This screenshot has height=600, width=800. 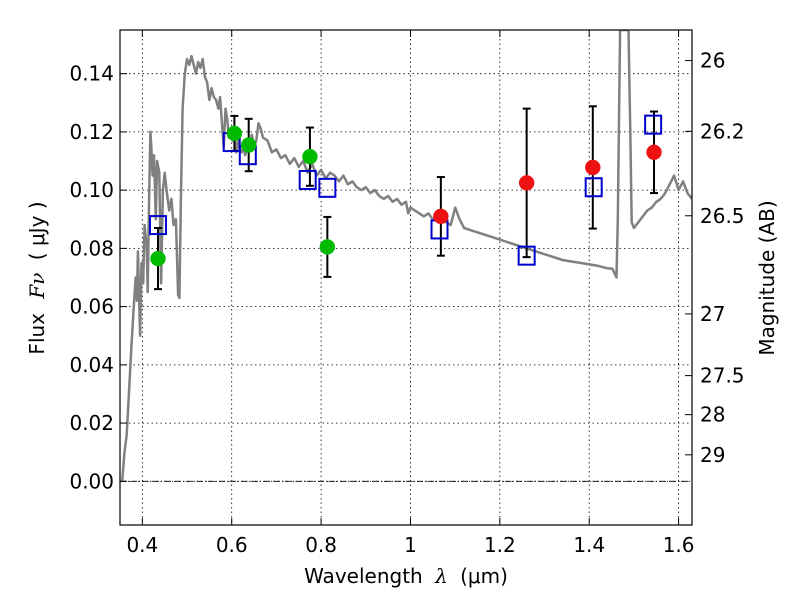 I want to click on right-tick-label: 26.5, so click(x=722, y=216).